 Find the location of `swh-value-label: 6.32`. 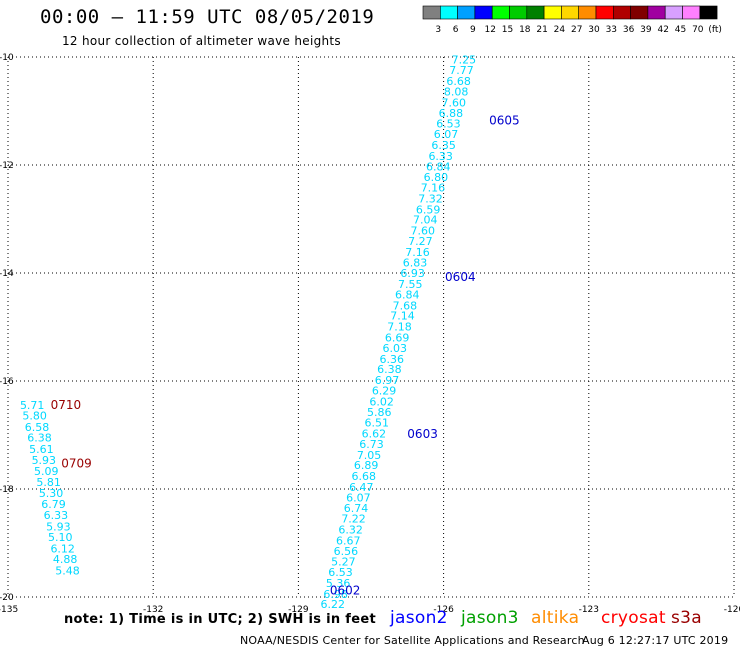

swh-value-label: 6.32 is located at coordinates (350, 530).